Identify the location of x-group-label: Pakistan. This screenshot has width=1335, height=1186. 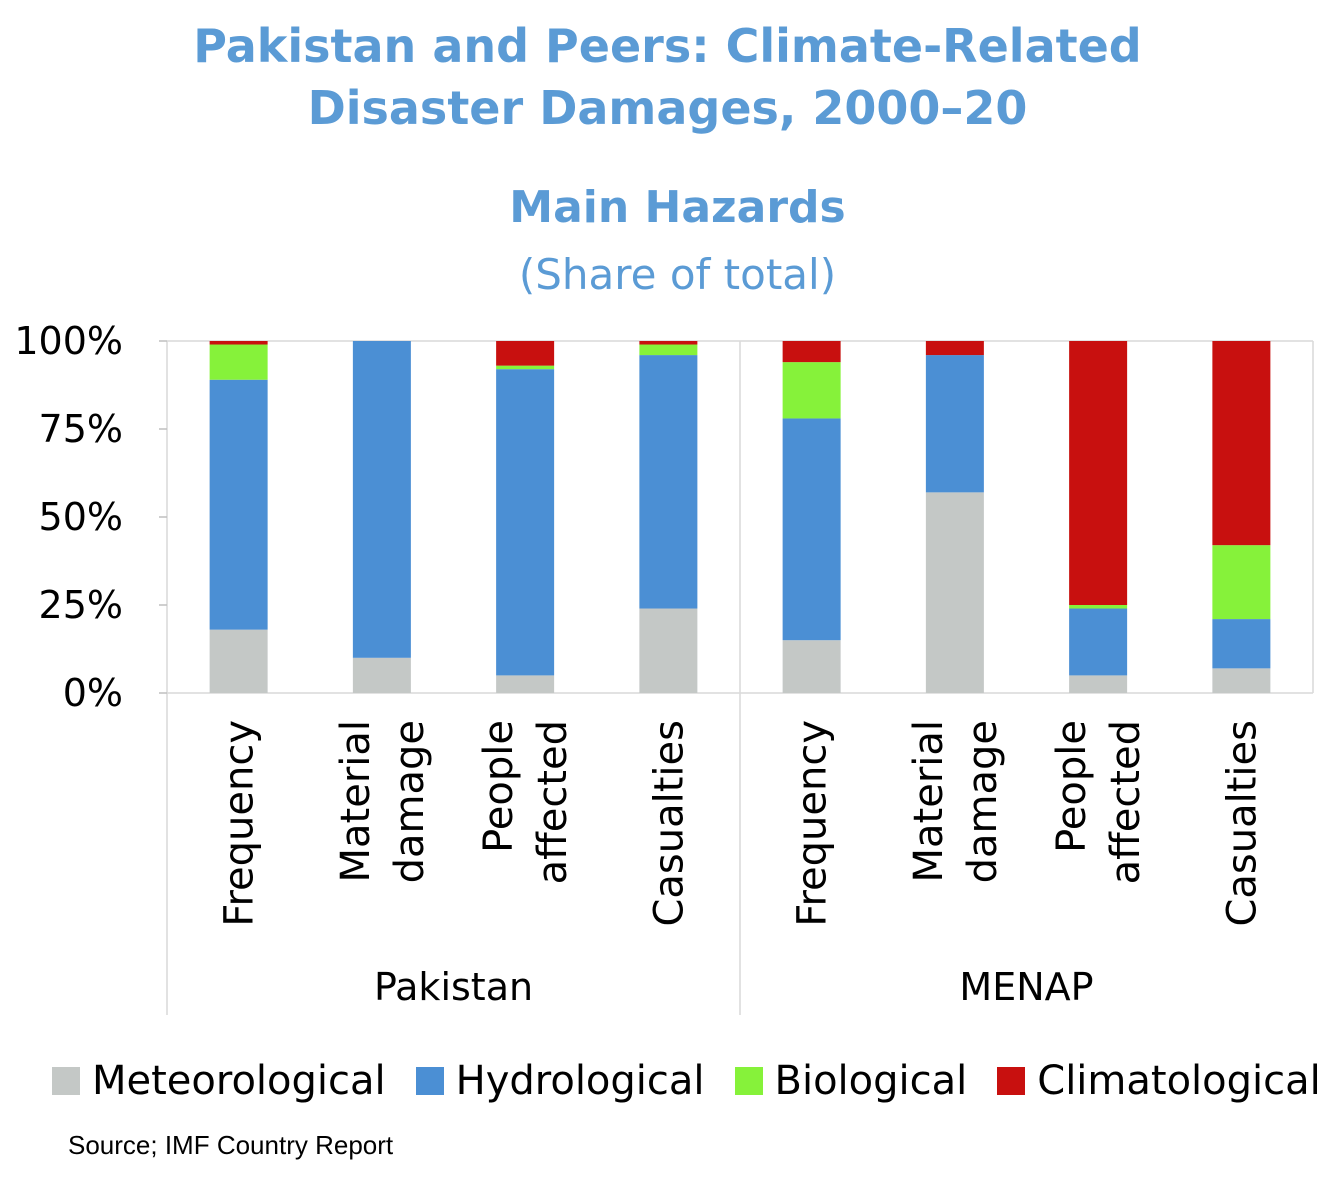
(453, 987).